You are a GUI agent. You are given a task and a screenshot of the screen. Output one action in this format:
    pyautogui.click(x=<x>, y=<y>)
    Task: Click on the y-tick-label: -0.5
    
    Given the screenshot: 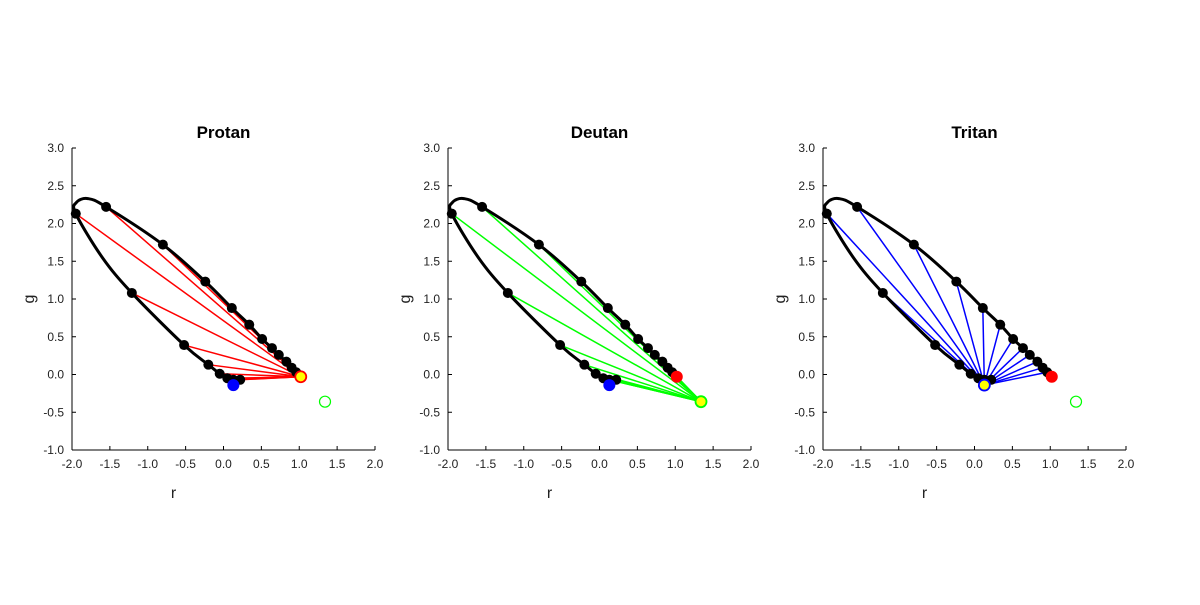 What is the action you would take?
    pyautogui.click(x=804, y=412)
    